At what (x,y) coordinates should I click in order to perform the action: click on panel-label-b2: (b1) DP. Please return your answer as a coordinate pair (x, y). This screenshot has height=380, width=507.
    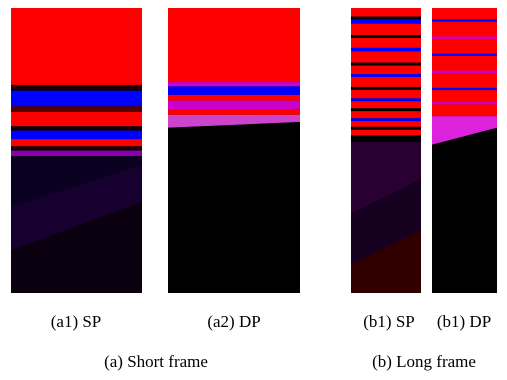
    Looking at the image, I should click on (464, 321).